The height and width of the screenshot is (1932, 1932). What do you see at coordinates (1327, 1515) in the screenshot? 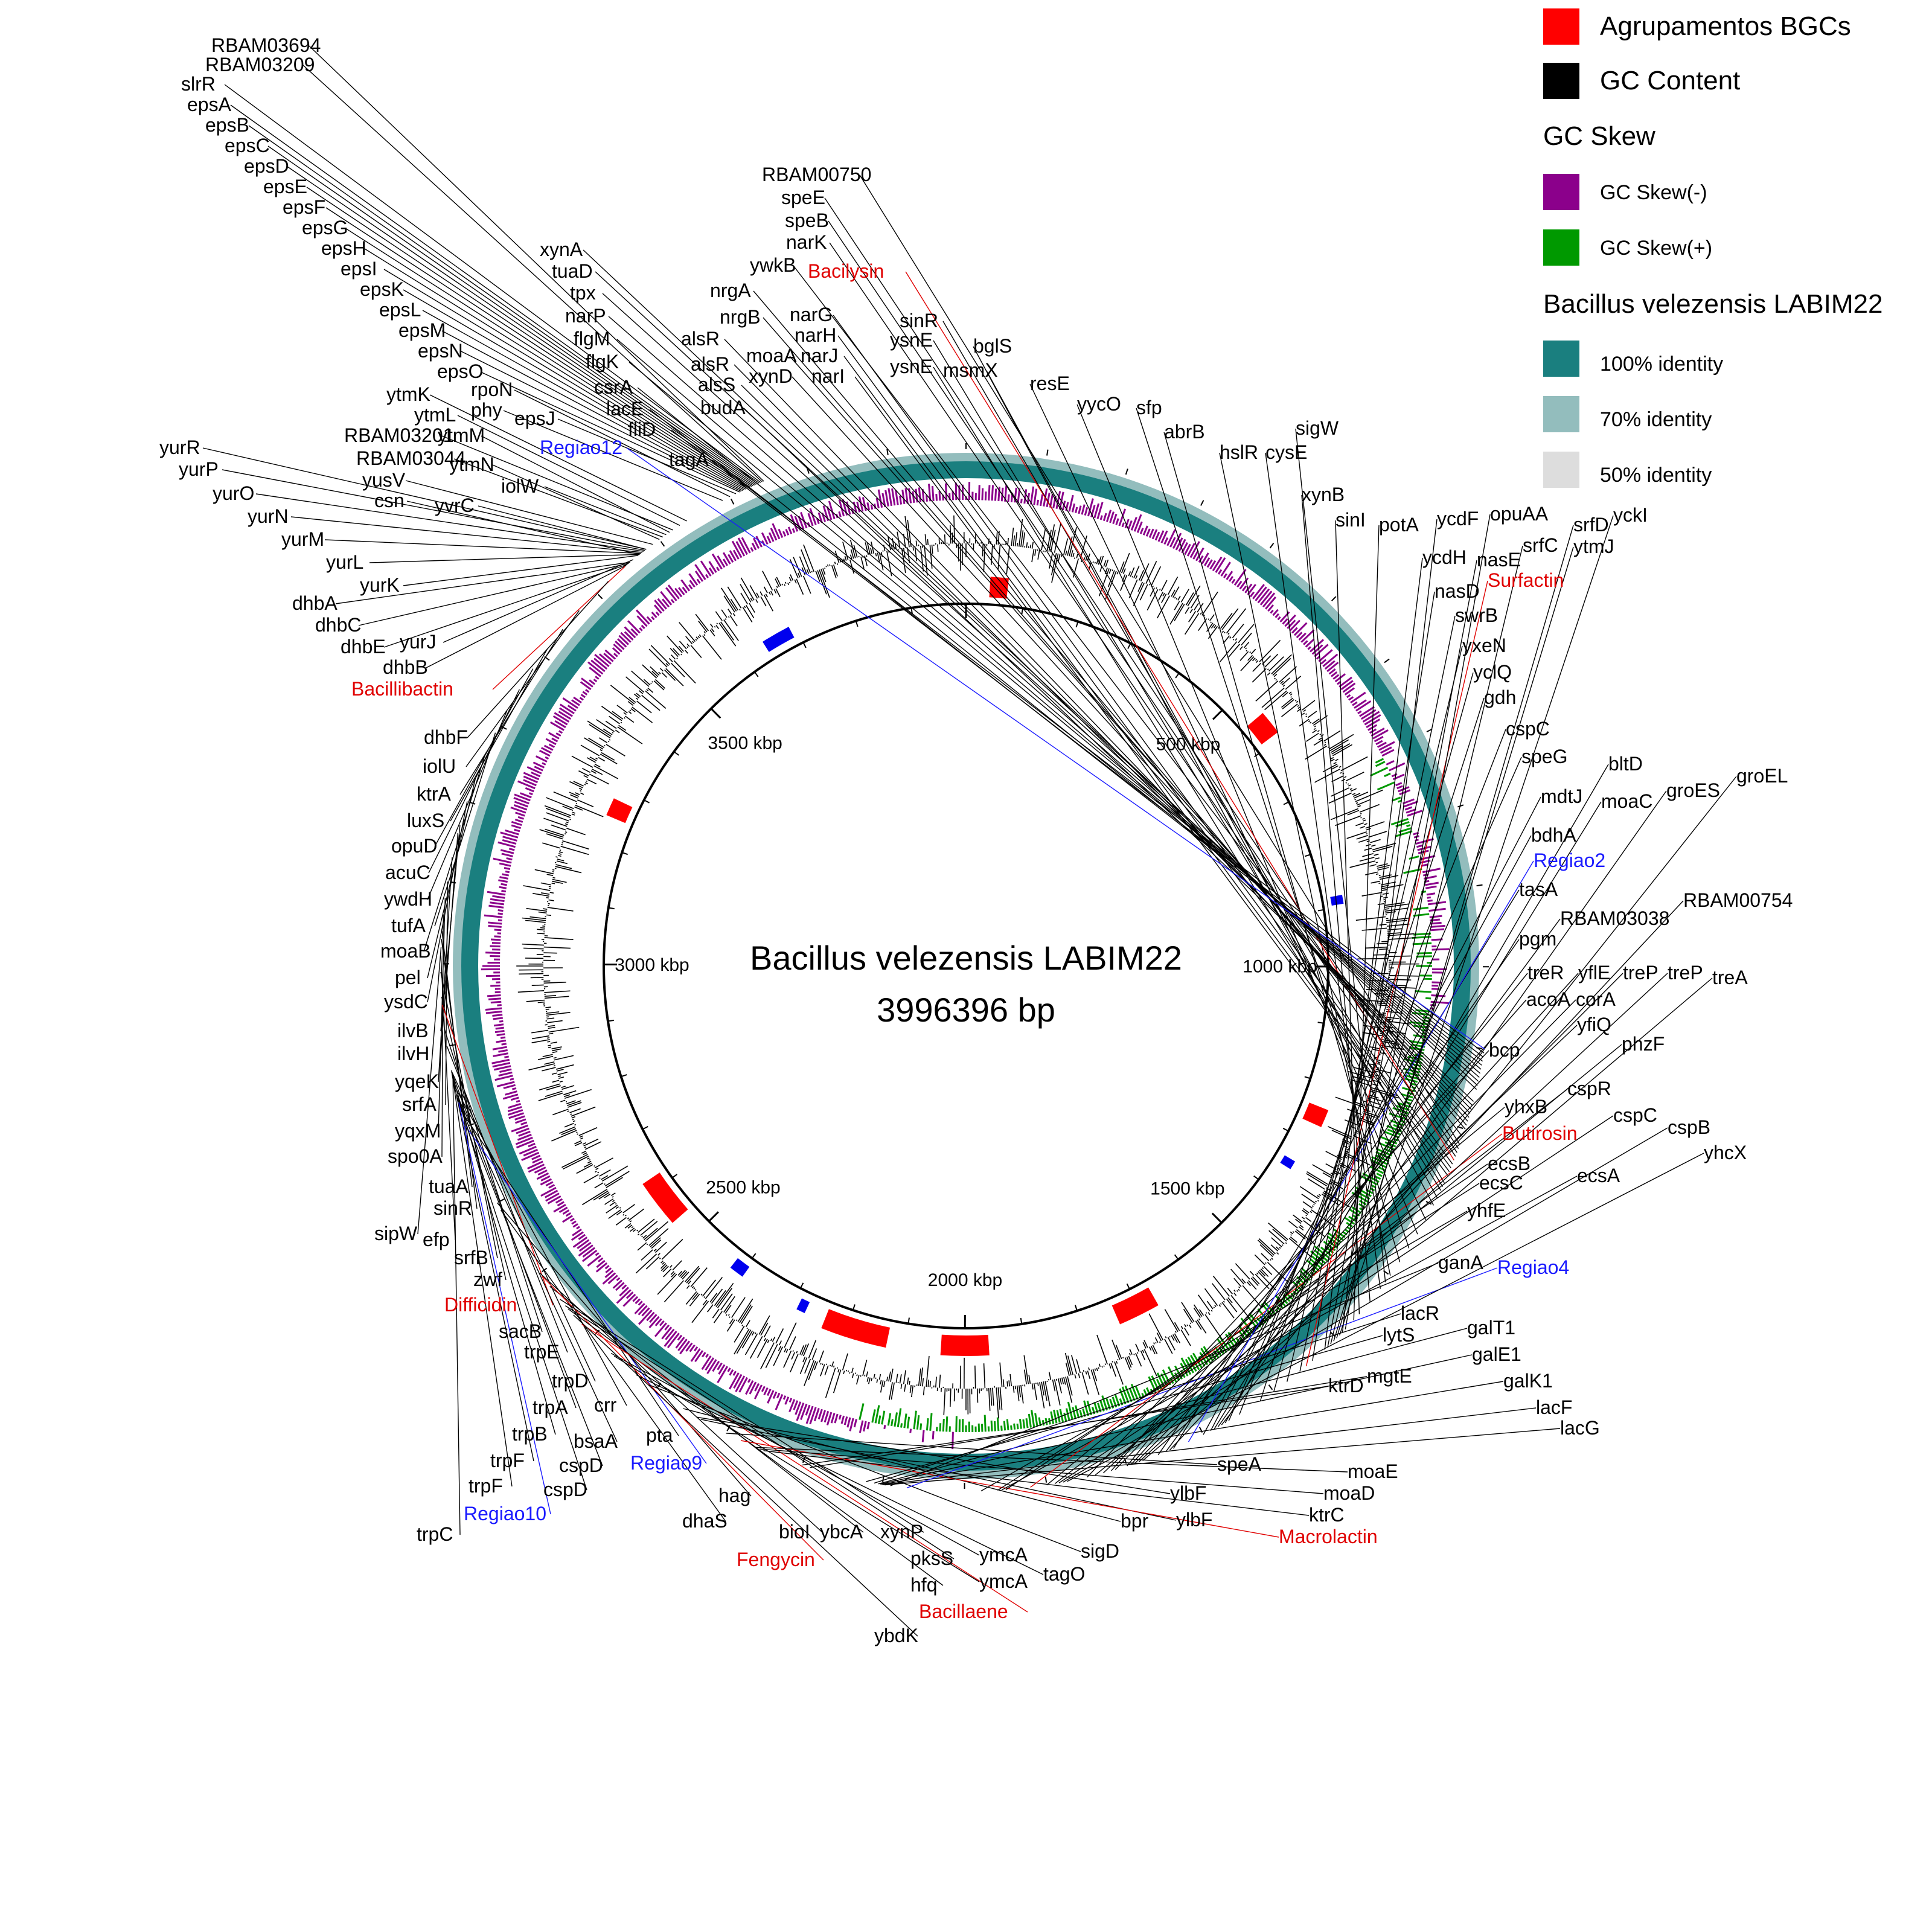
I see `gene-label: ktrC` at bounding box center [1327, 1515].